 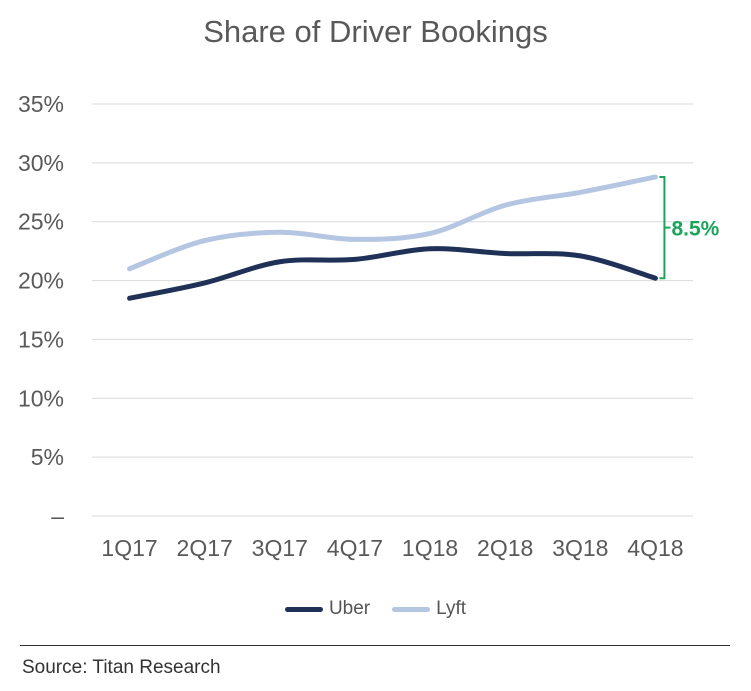 What do you see at coordinates (411, 609) in the screenshot?
I see `legend-swatch-lyft` at bounding box center [411, 609].